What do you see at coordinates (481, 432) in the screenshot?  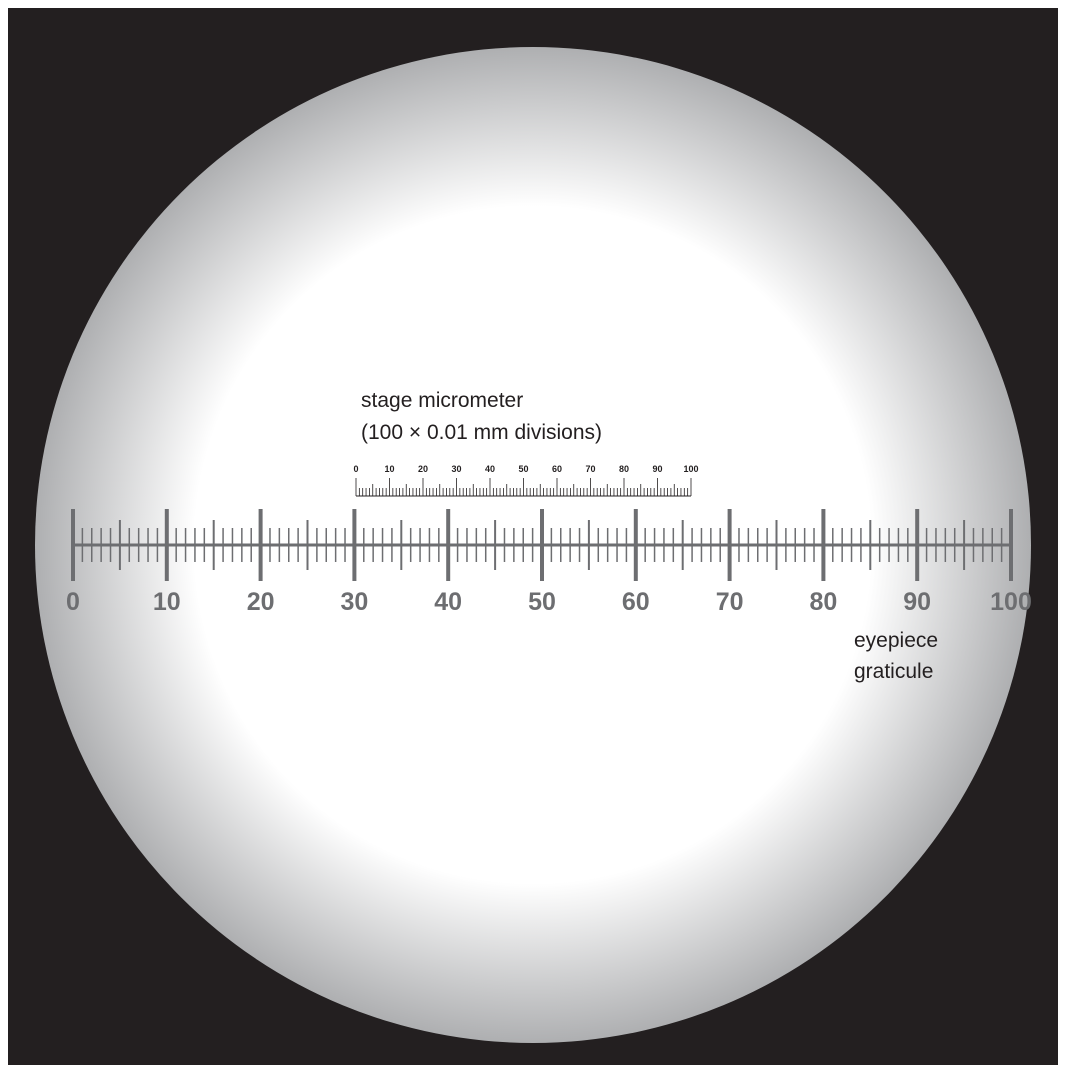 I see `stage-micrometer-label-line2: (100 × 0.01 mm divisions)` at bounding box center [481, 432].